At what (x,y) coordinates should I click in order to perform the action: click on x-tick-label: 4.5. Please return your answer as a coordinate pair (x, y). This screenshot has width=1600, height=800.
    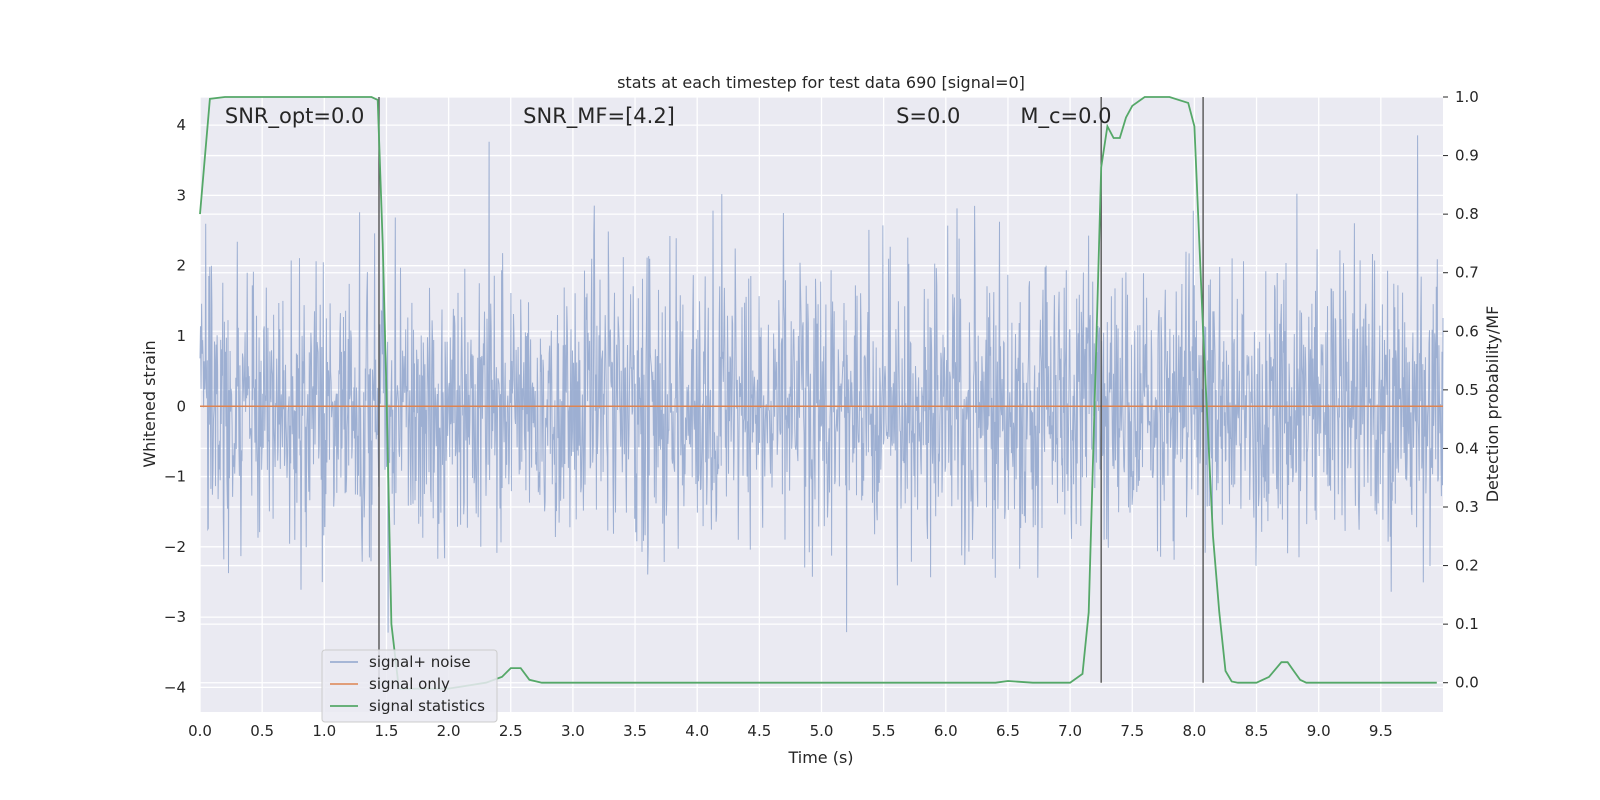
    Looking at the image, I should click on (759, 731).